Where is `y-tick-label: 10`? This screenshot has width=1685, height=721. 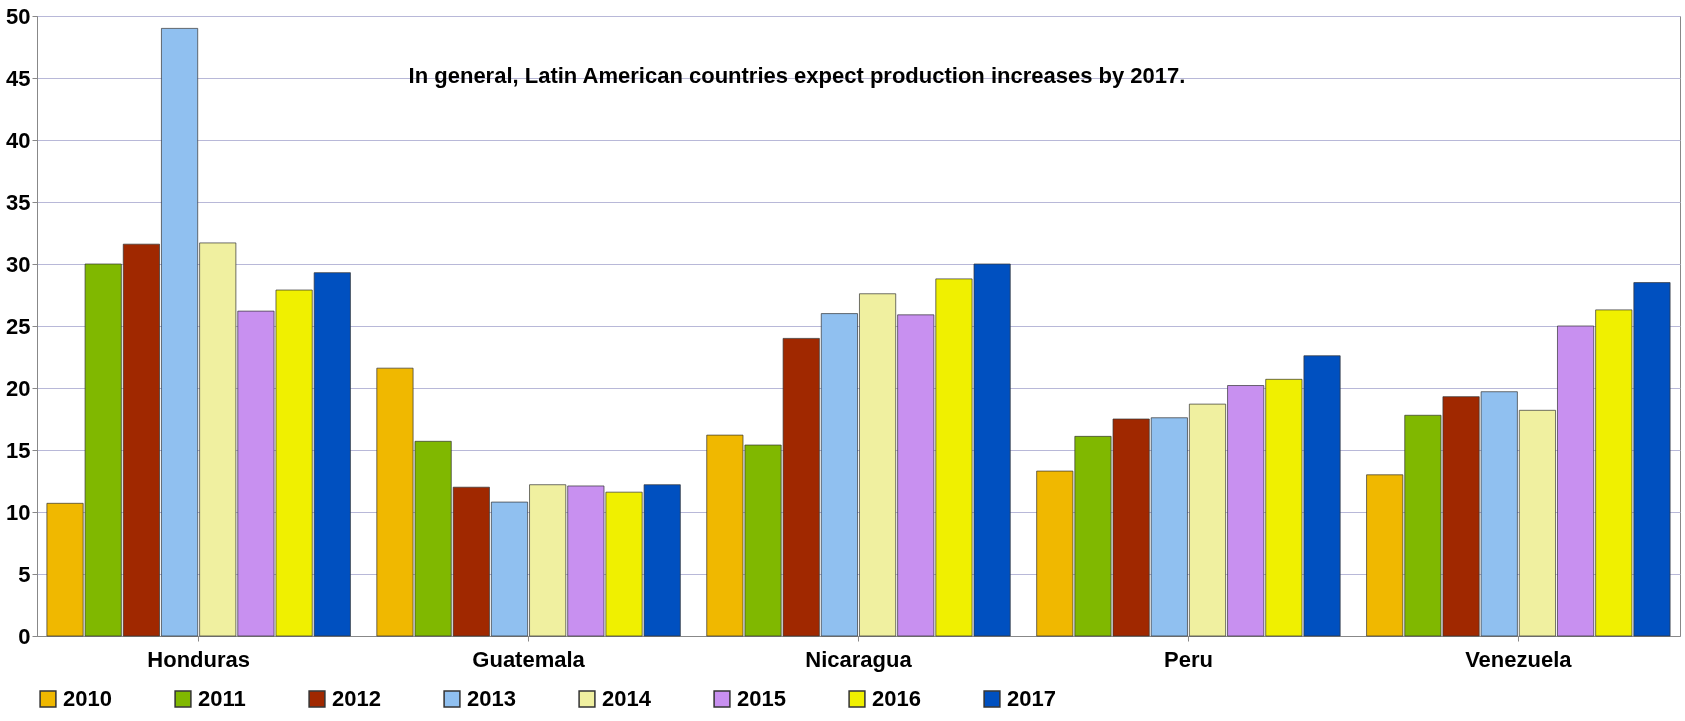
y-tick-label: 10 is located at coordinates (18, 512).